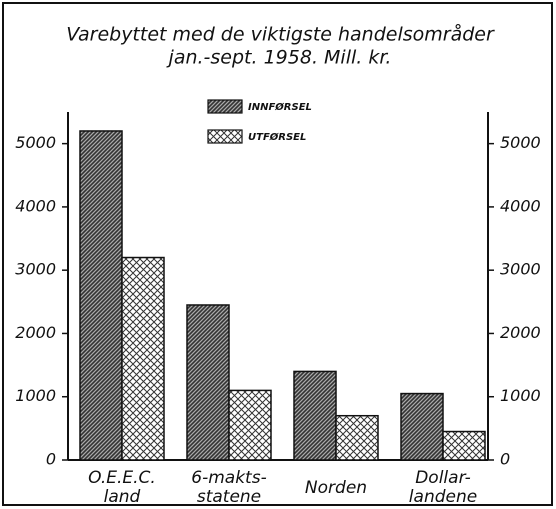  I want to click on y-tick-label-right: 4000, so click(520, 205).